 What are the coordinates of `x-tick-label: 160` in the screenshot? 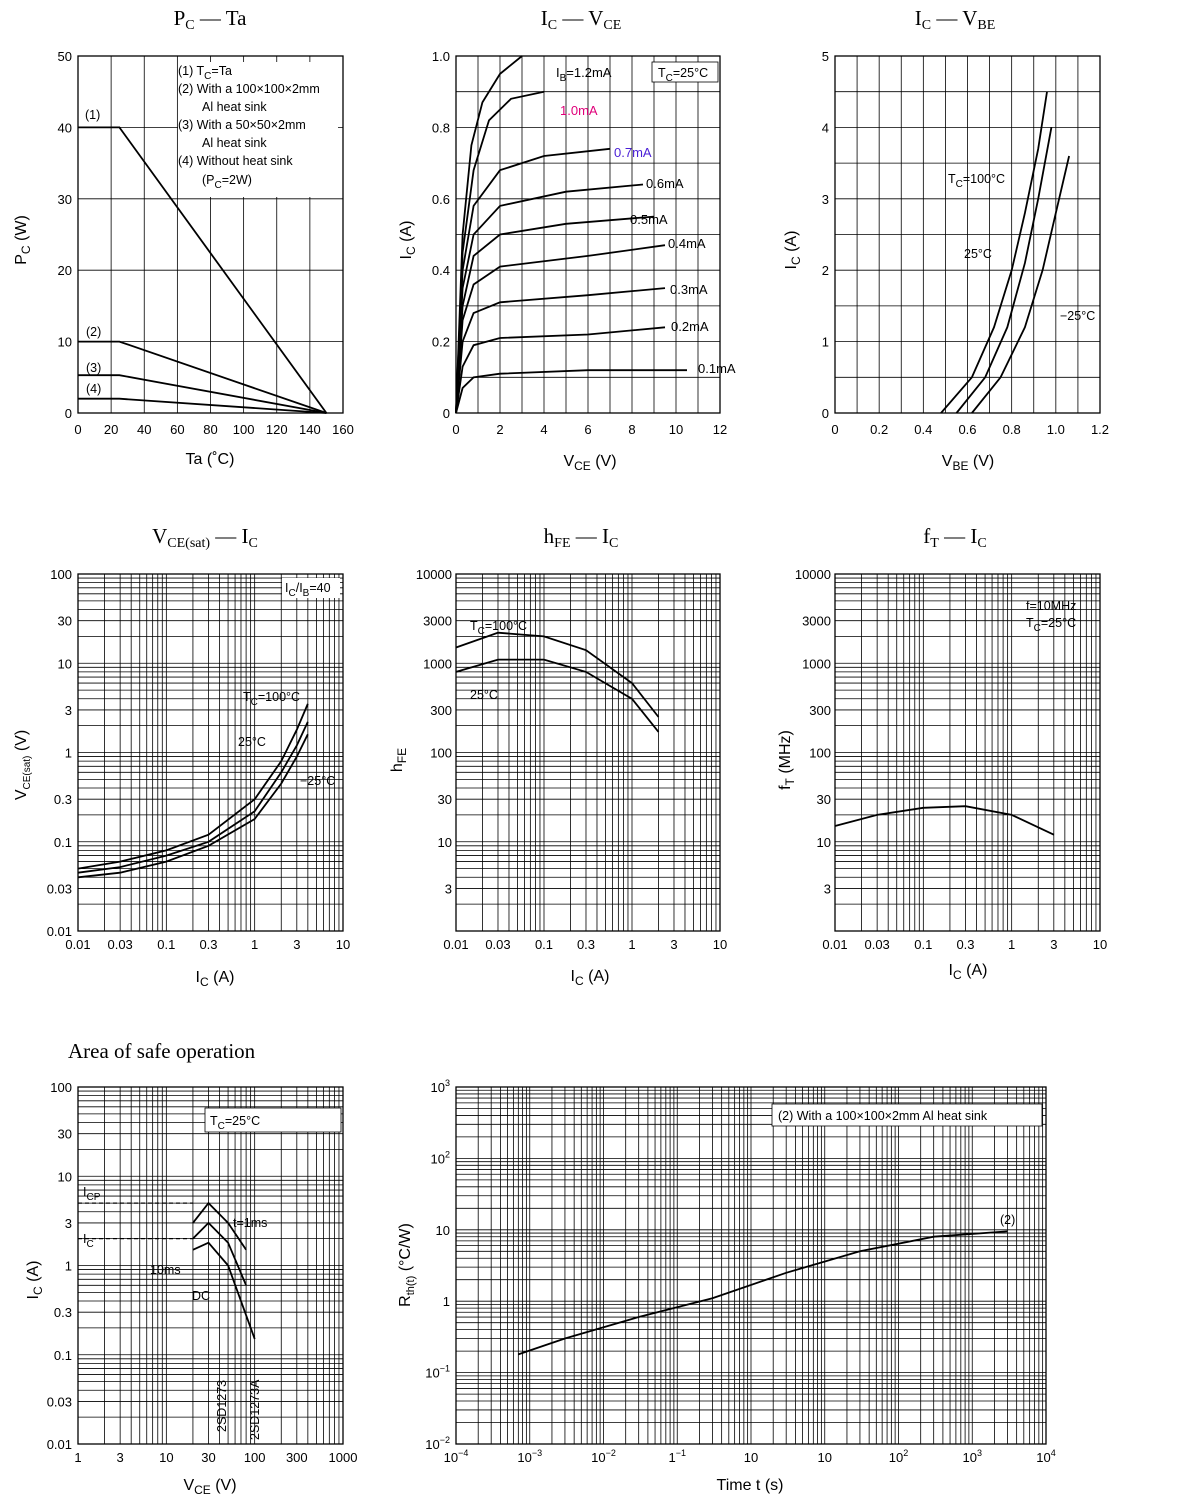 It's located at (343, 429).